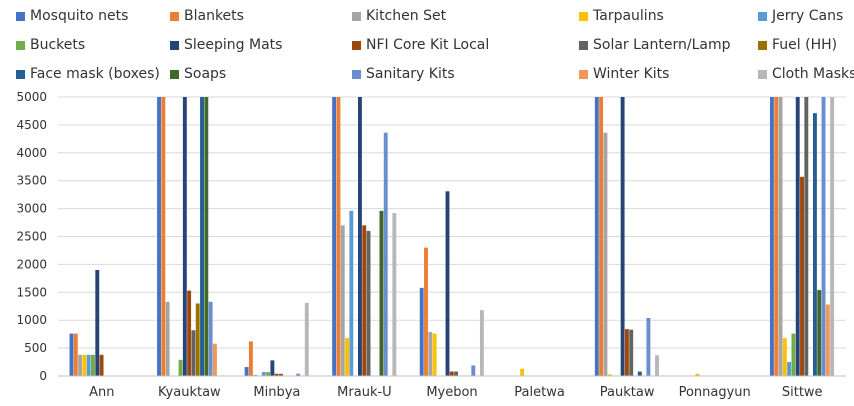 The height and width of the screenshot is (406, 854). Describe the element at coordinates (451, 392) in the screenshot. I see `x-tick-label: Myebon` at that location.